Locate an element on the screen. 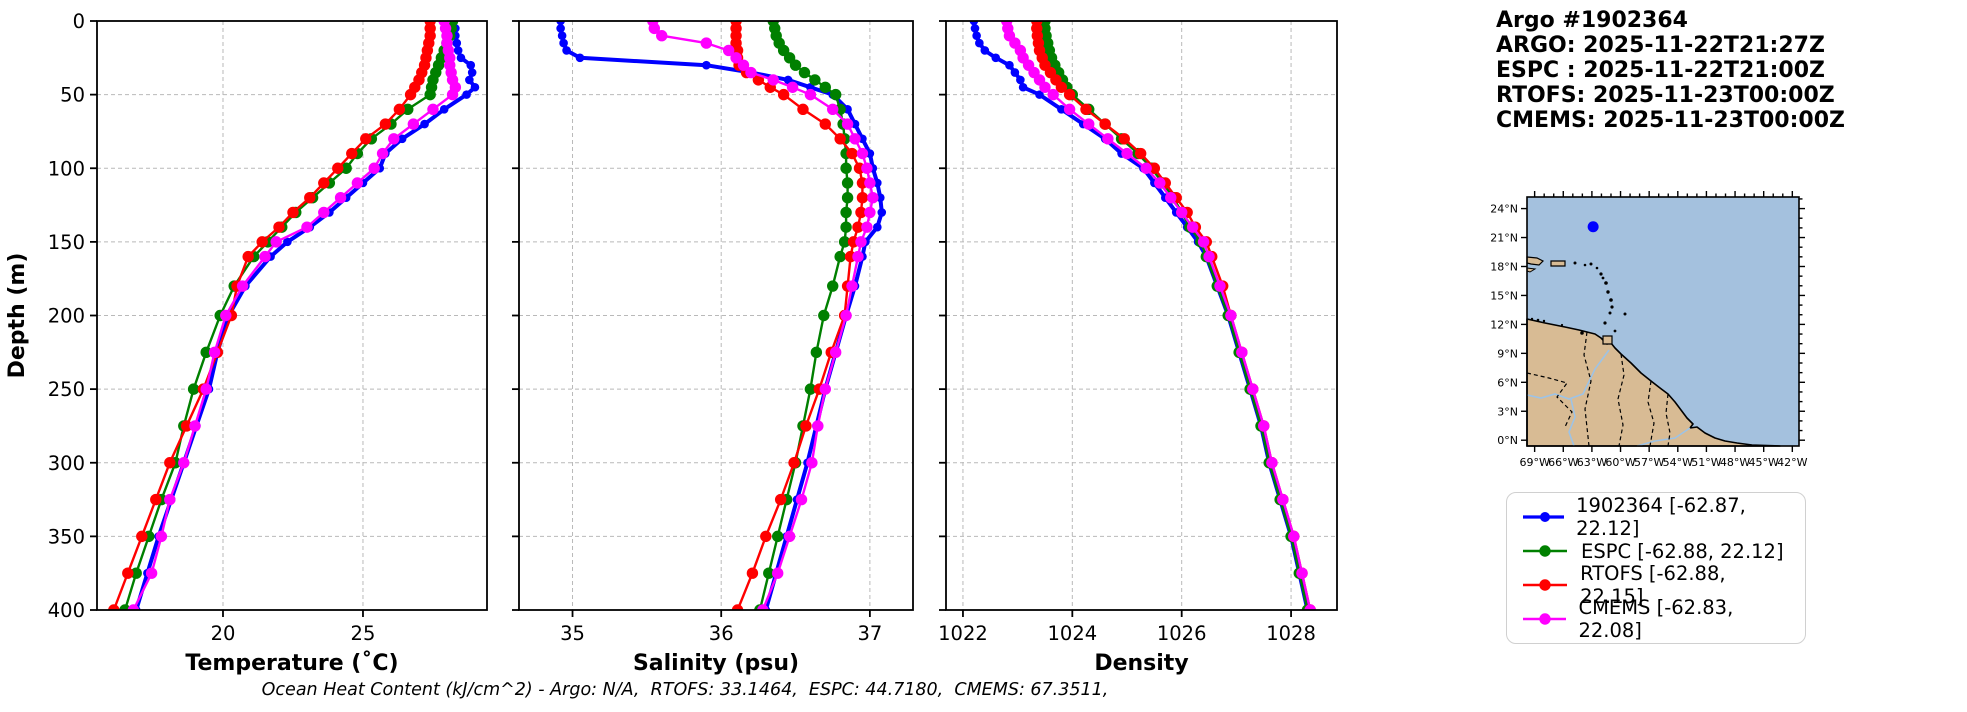  legend-item-3: CMEMS [-62.83, 22.08] is located at coordinates (1656, 619).